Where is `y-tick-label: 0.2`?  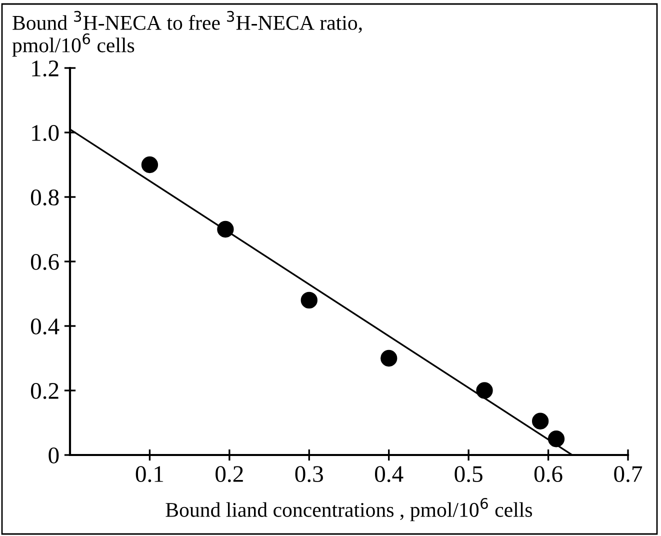
y-tick-label: 0.2 is located at coordinates (44, 391).